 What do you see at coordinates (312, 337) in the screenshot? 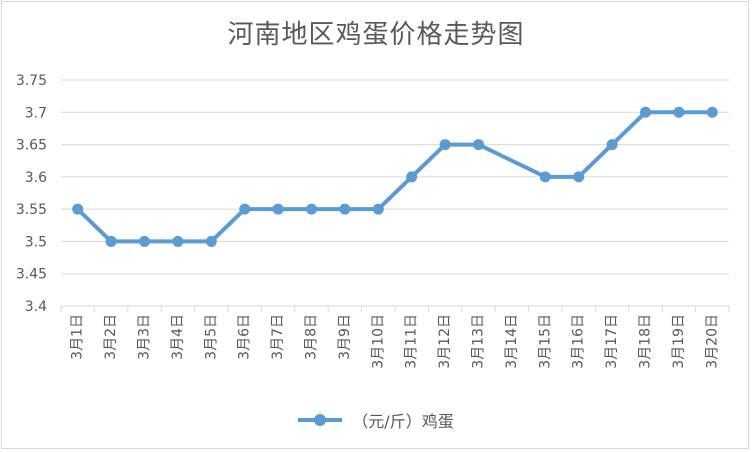
I see `x-tick-label: 3月8日` at bounding box center [312, 337].